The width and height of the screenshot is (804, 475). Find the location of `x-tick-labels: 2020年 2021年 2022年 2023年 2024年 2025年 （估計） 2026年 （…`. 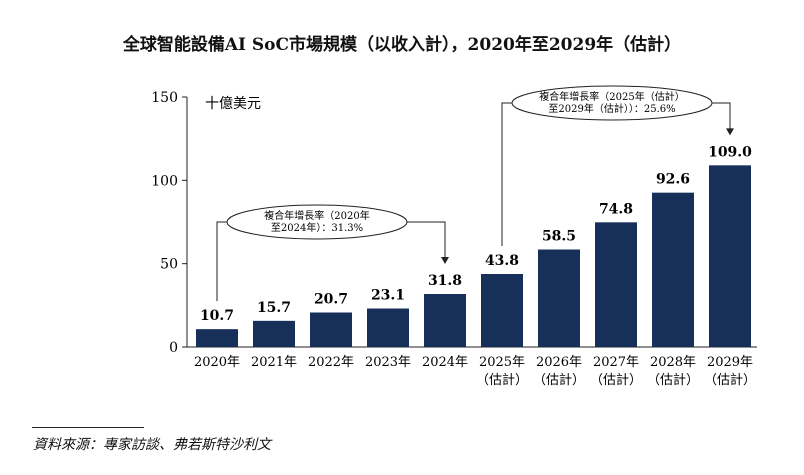

x-tick-labels: 2020年 2021年 2022年 2023年 2024年 2025年 （估計） 2026年 （… is located at coordinates (475, 371).